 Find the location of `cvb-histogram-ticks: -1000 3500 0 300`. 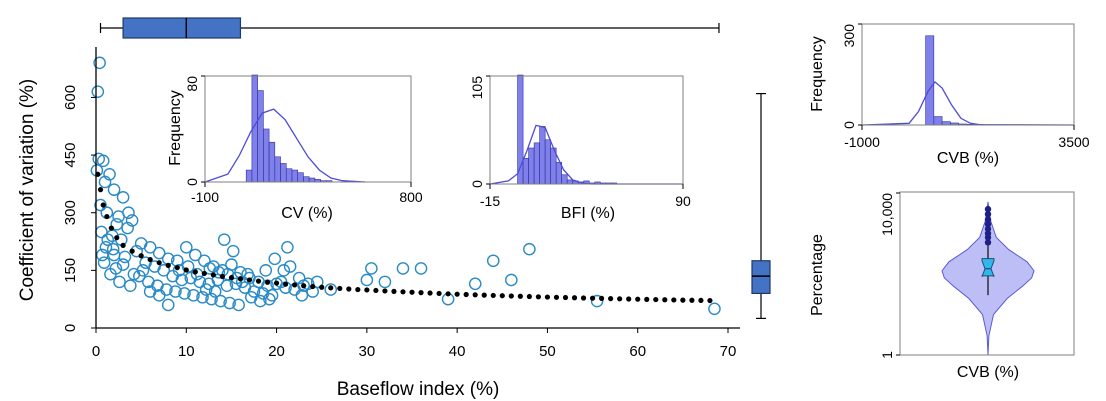

cvb-histogram-ticks: -1000 3500 0 300 is located at coordinates (965, 86).